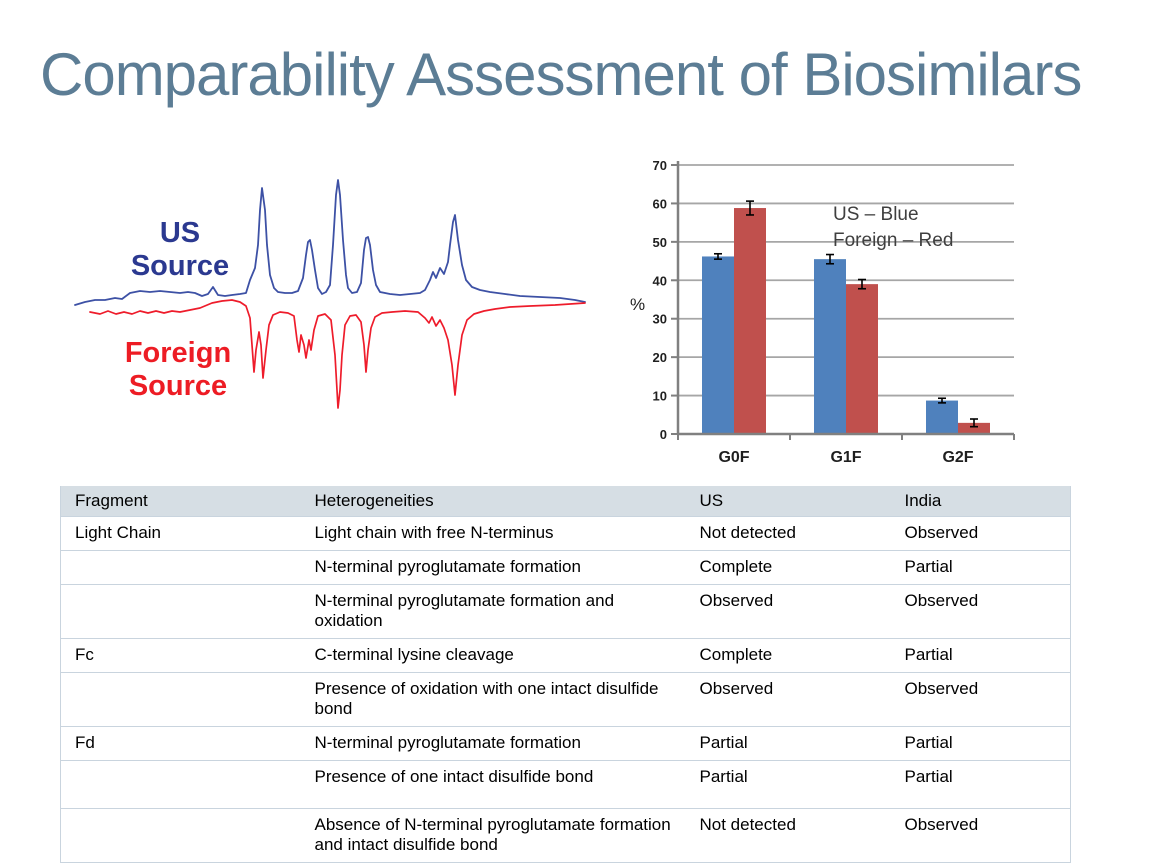 Image resolution: width=1164 pixels, height=868 pixels. What do you see at coordinates (330, 242) in the screenshot?
I see `us-trace` at bounding box center [330, 242].